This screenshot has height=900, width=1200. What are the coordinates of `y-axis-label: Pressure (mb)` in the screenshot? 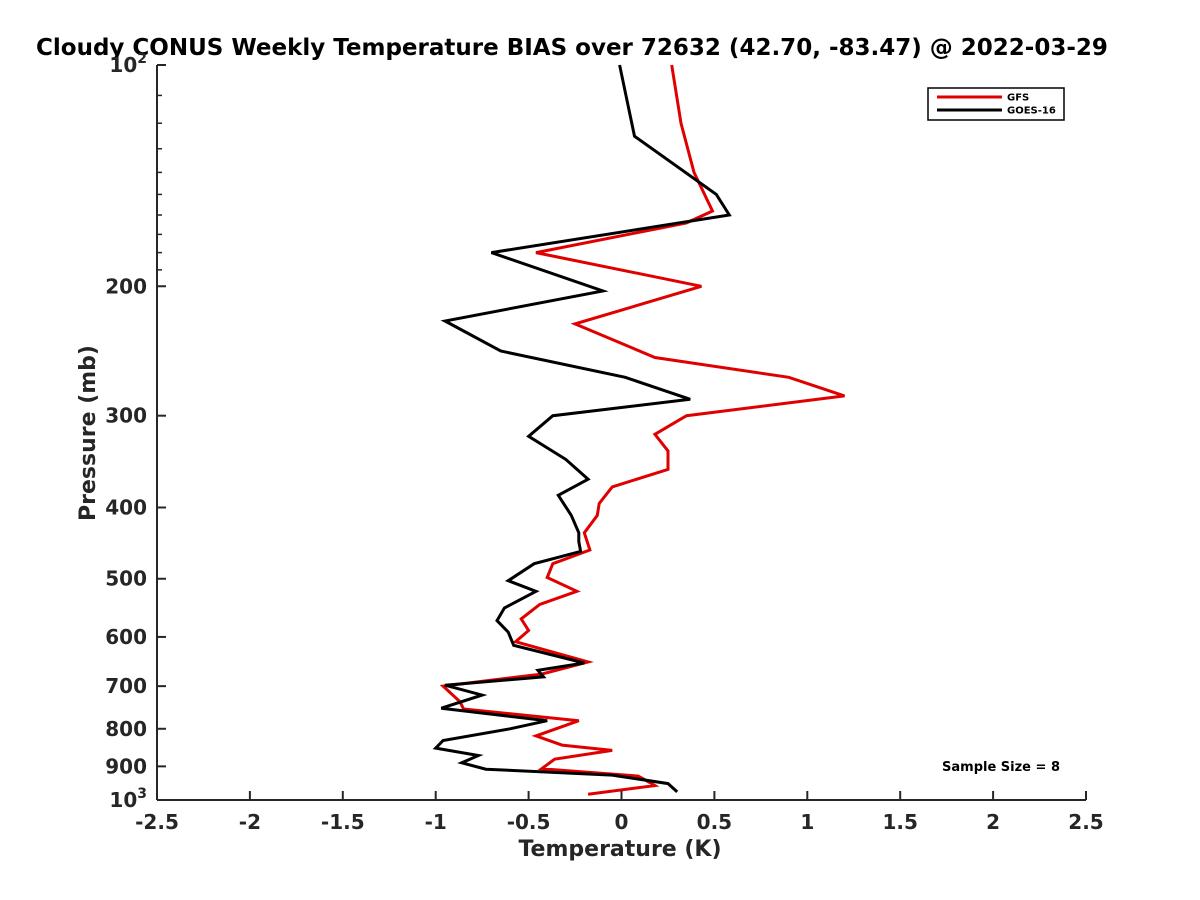 It's located at (88, 433).